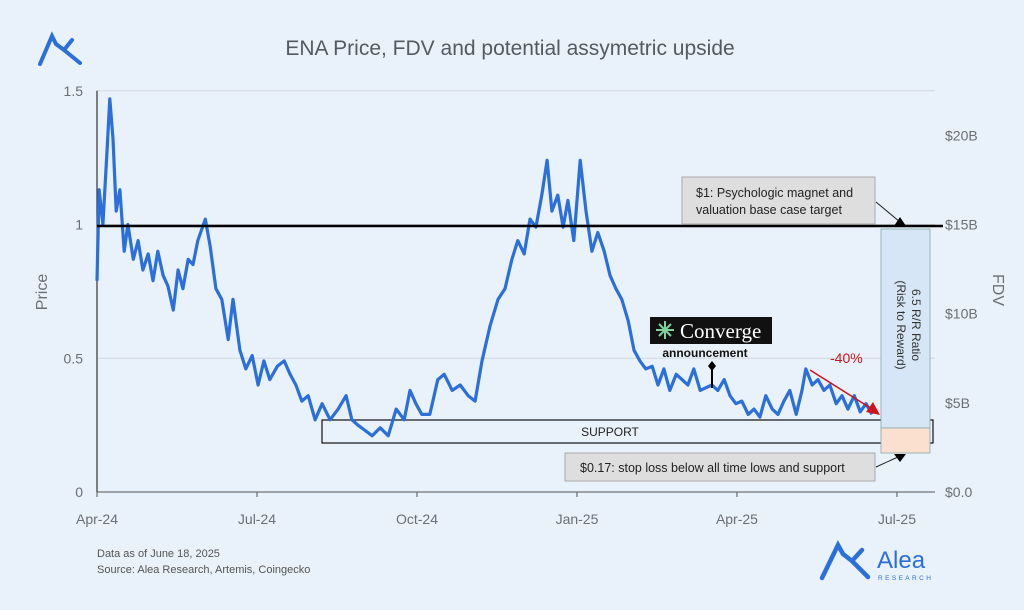  I want to click on y-tick-label: 1.5, so click(74, 91).